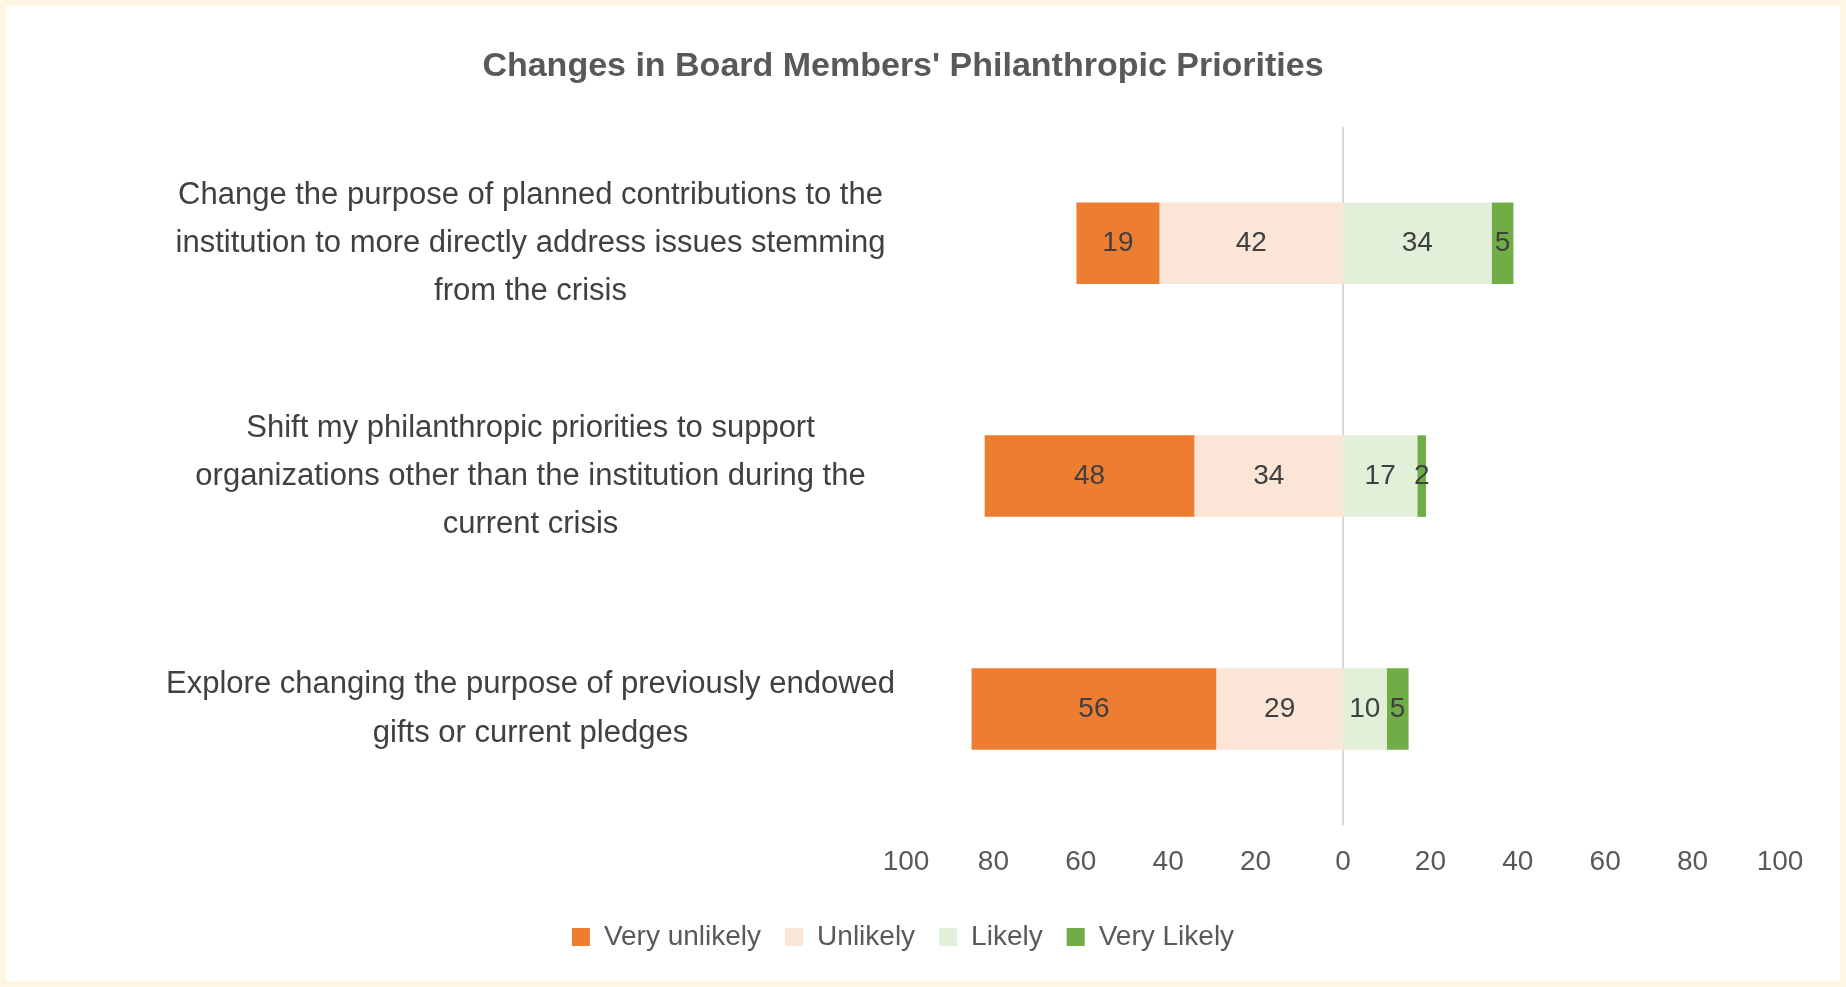  I want to click on y-tick-label: Change the purpose of planned contributions to the institution to more directly address issues stemming from the crisis, so click(530, 241).